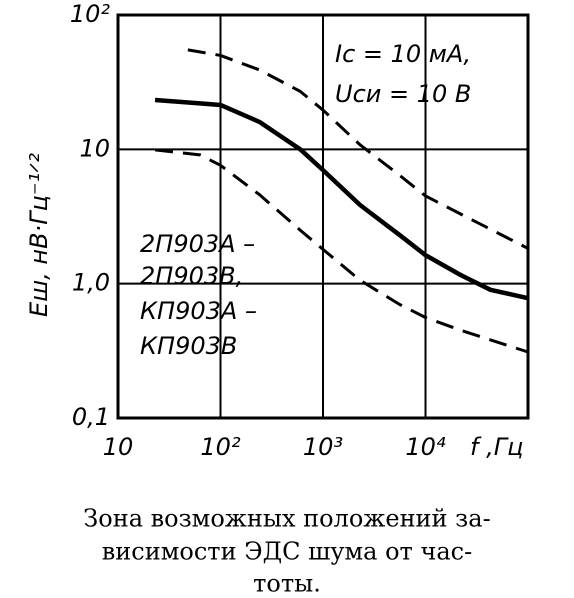 The width and height of the screenshot is (574, 598). What do you see at coordinates (91, 283) in the screenshot?
I see `y-tick-label: 1,0` at bounding box center [91, 283].